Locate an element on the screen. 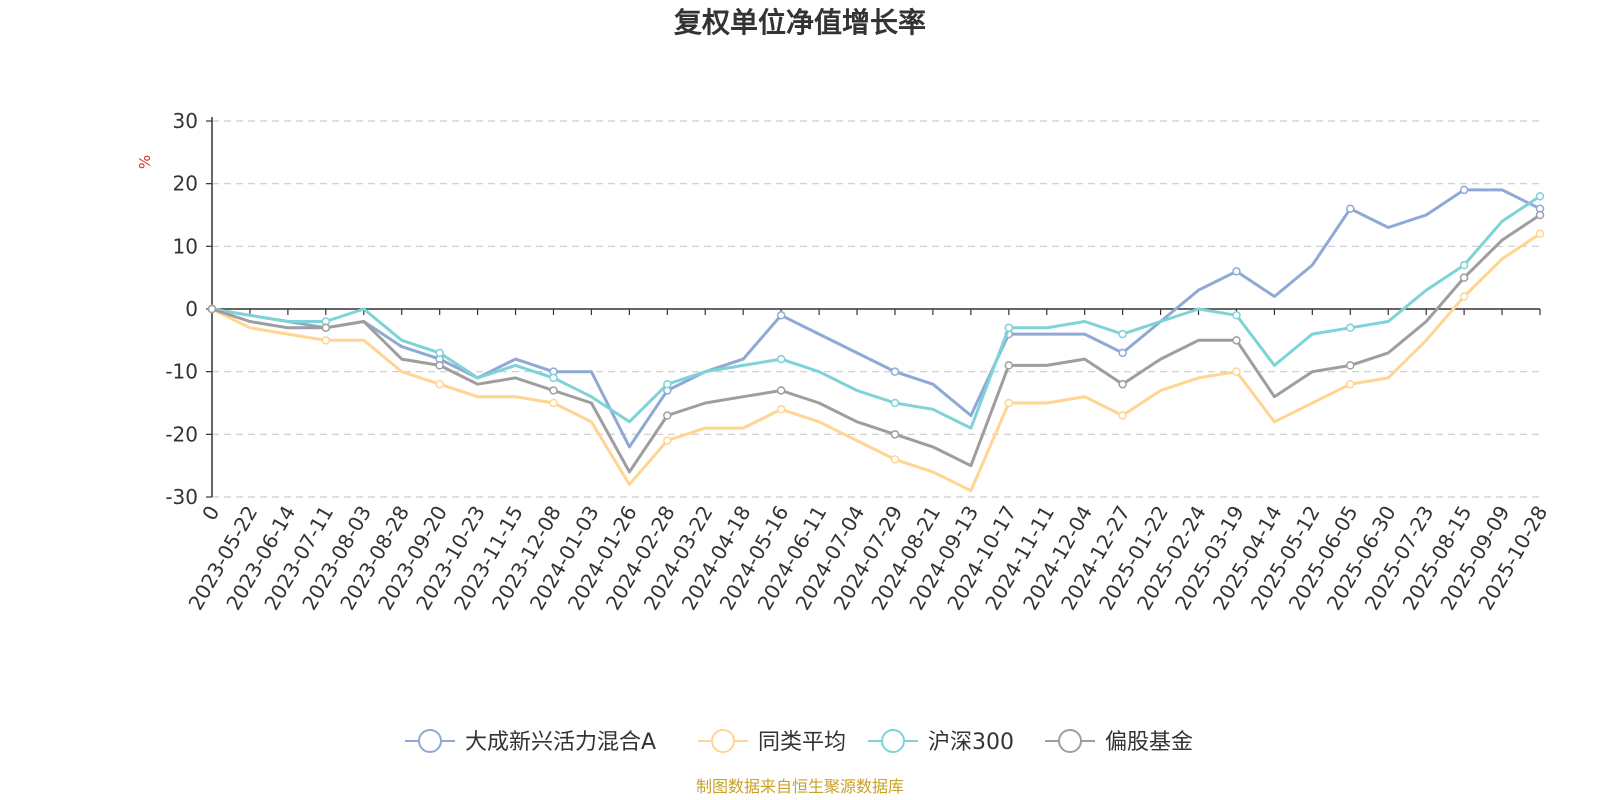  y-tick-label: 0 is located at coordinates (191, 309).